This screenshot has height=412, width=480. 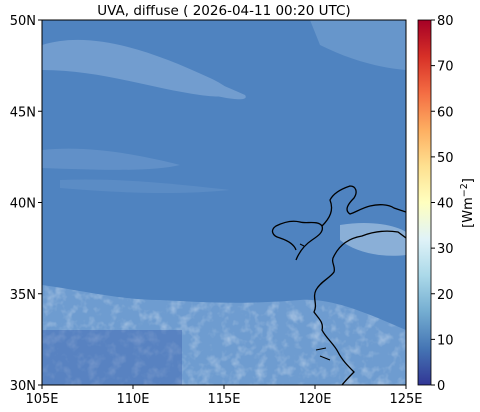 What do you see at coordinates (467, 203) in the screenshot?
I see `colorbar-label: [Wm−2]` at bounding box center [467, 203].